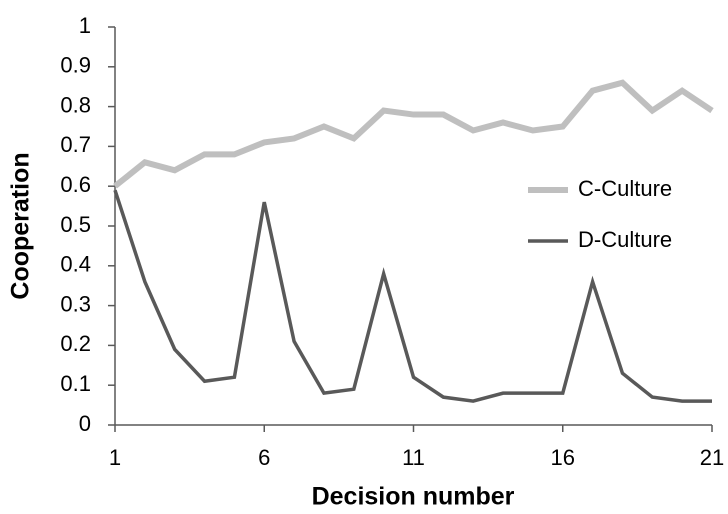 This screenshot has width=728, height=514. Describe the element at coordinates (75, 104) in the screenshot. I see `y-tick-label: 0.8` at that location.